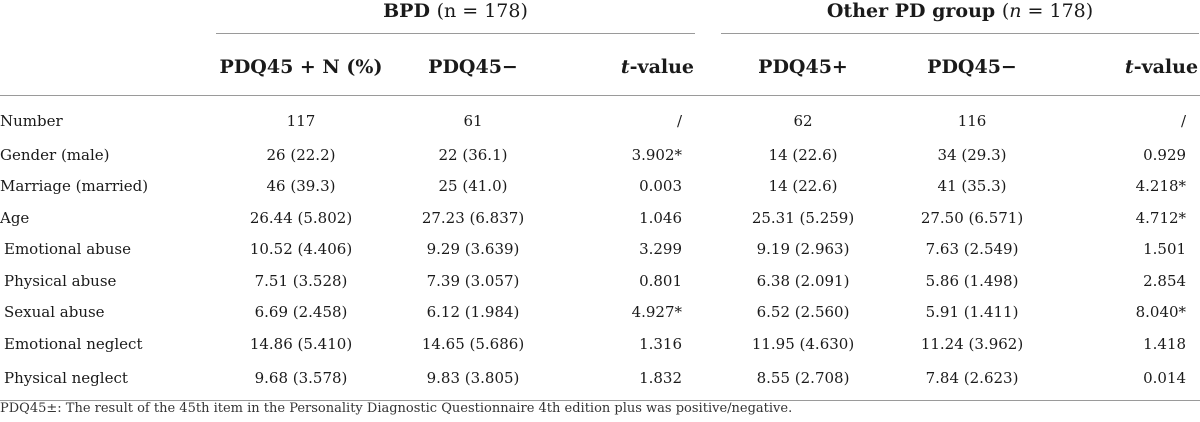  What do you see at coordinates (803, 217) in the screenshot?
I see `other-pos-cell: 25.31 (5.259)` at bounding box center [803, 217].